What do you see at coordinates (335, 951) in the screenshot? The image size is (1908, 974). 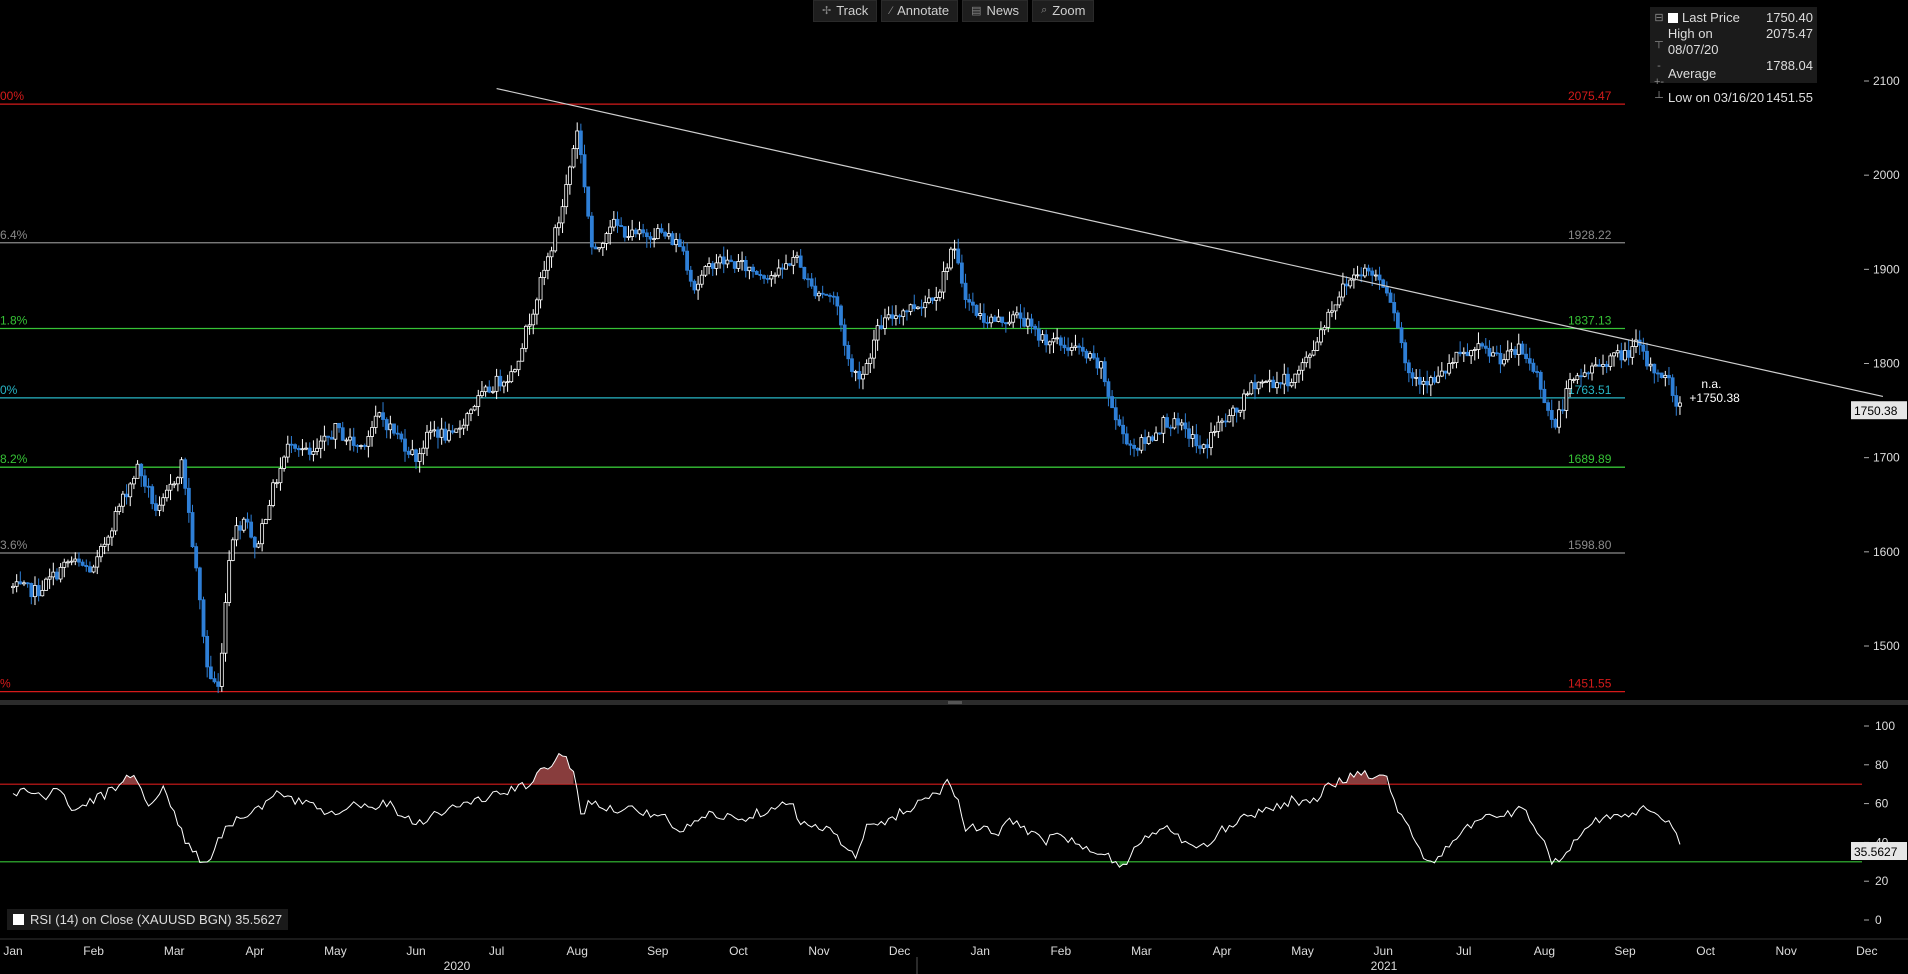 I see `x-month-label: May` at bounding box center [335, 951].